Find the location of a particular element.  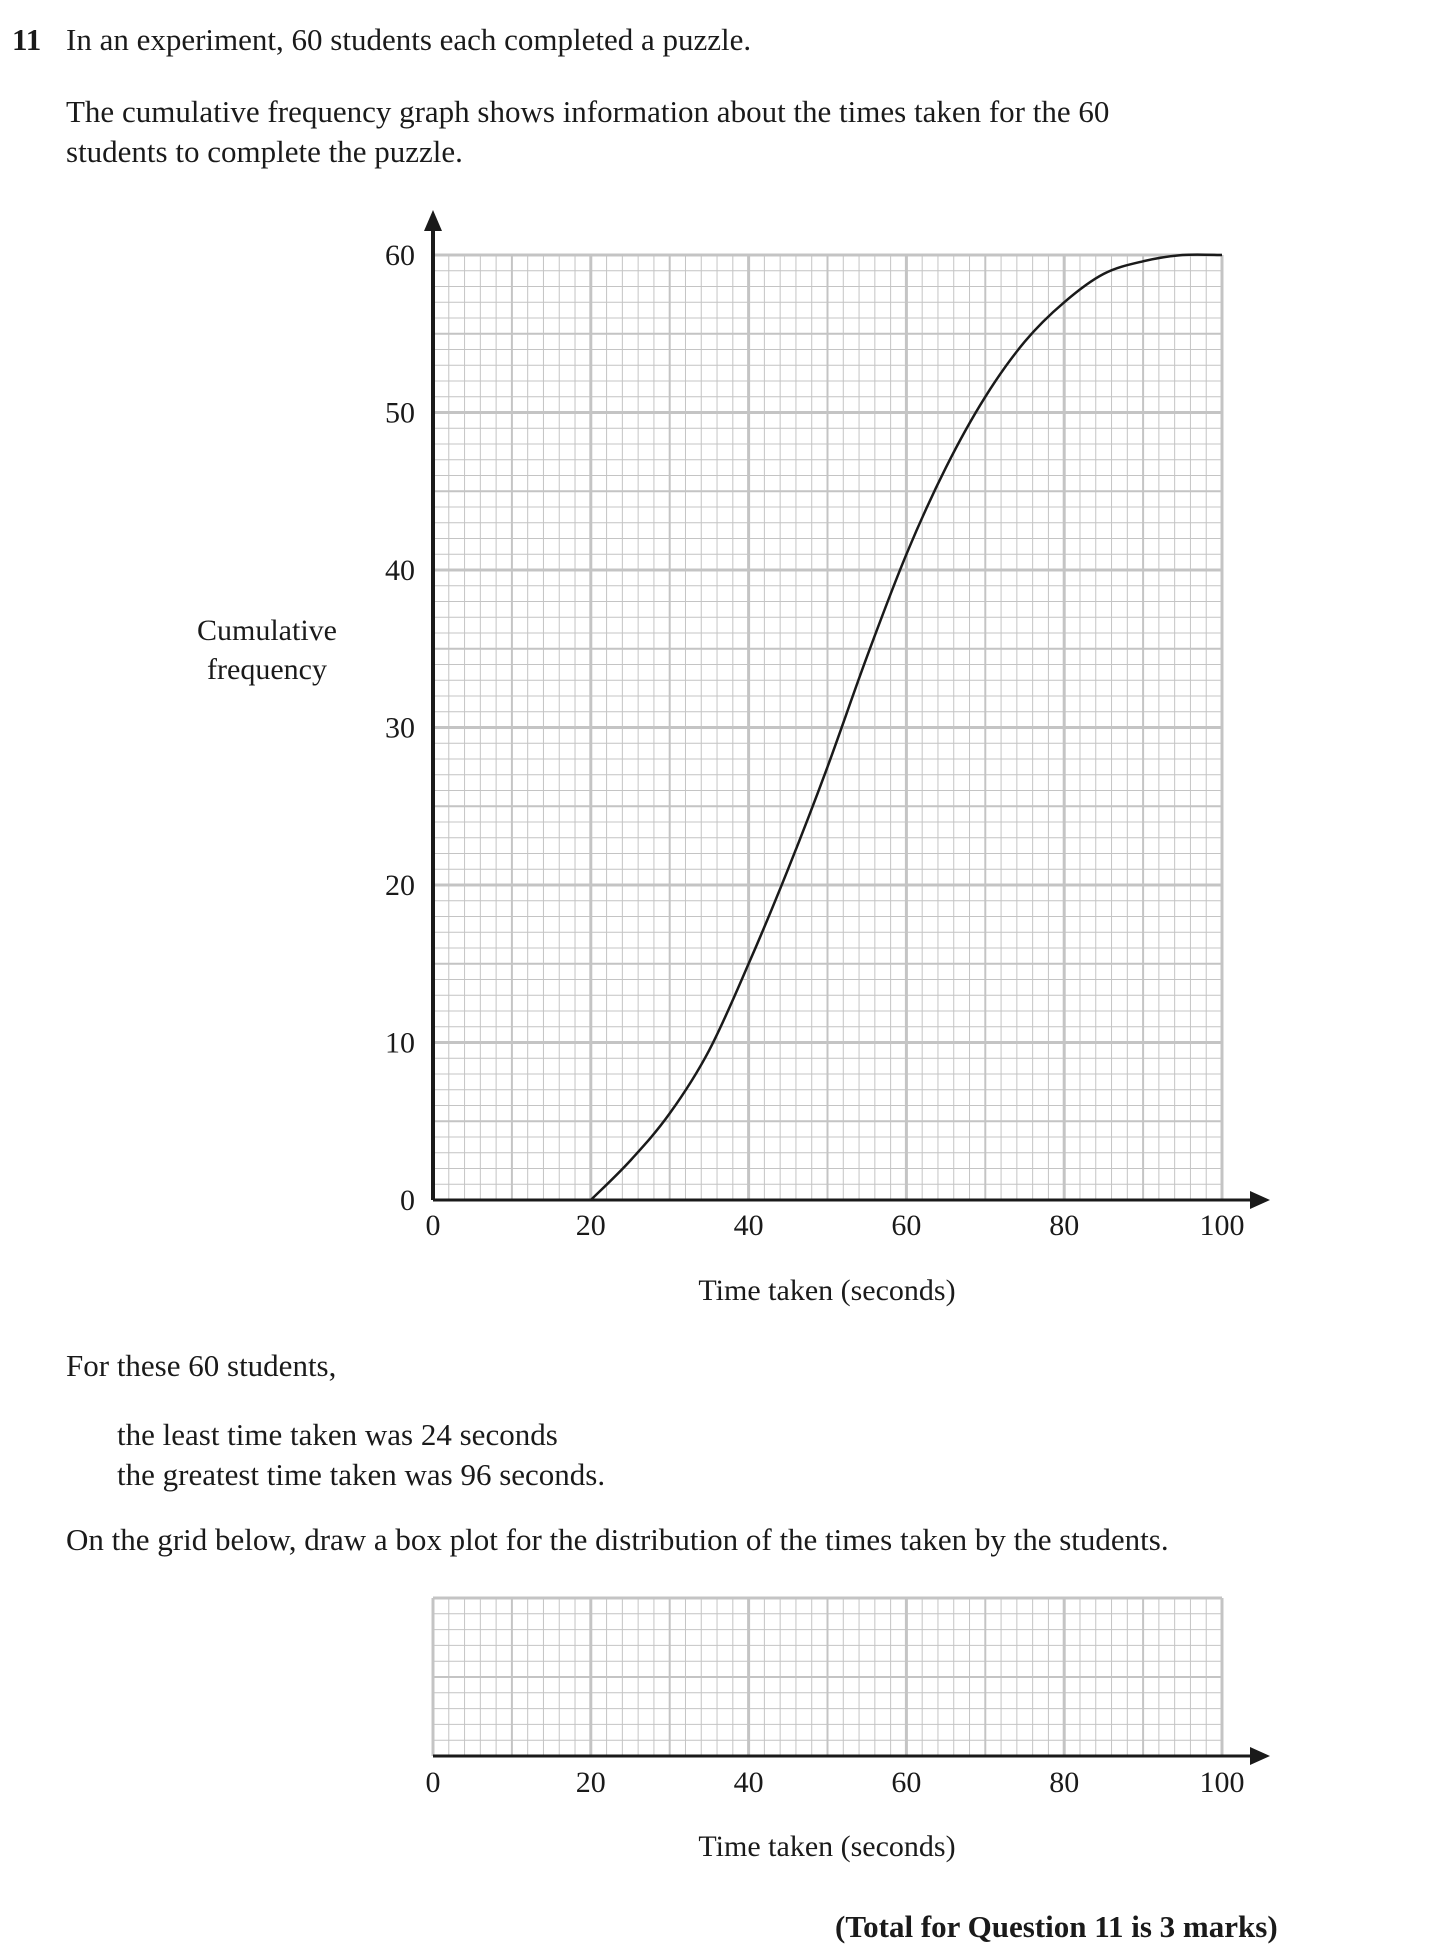

question-description-line2: students to complete the puzzle. is located at coordinates (264, 151).